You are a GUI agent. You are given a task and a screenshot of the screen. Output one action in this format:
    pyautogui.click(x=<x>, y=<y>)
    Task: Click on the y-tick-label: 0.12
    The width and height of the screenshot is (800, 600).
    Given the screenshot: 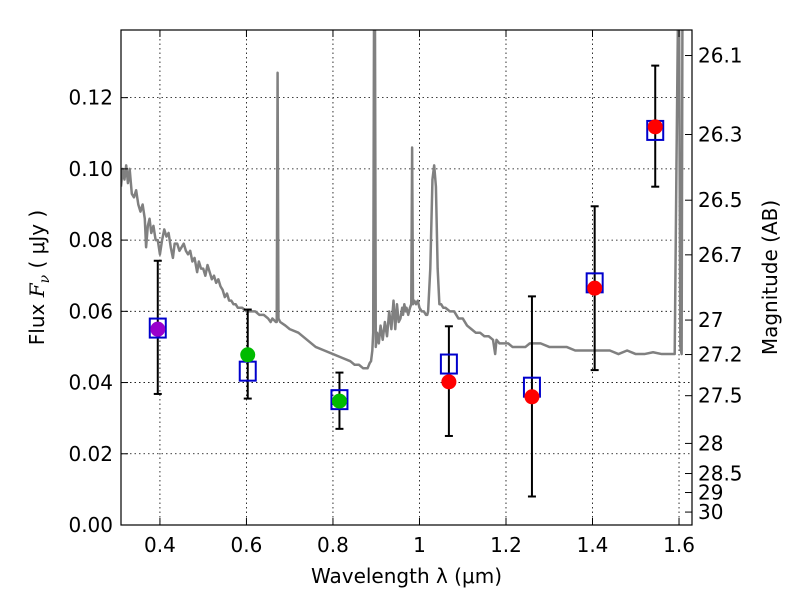 What is the action you would take?
    pyautogui.click(x=90, y=98)
    